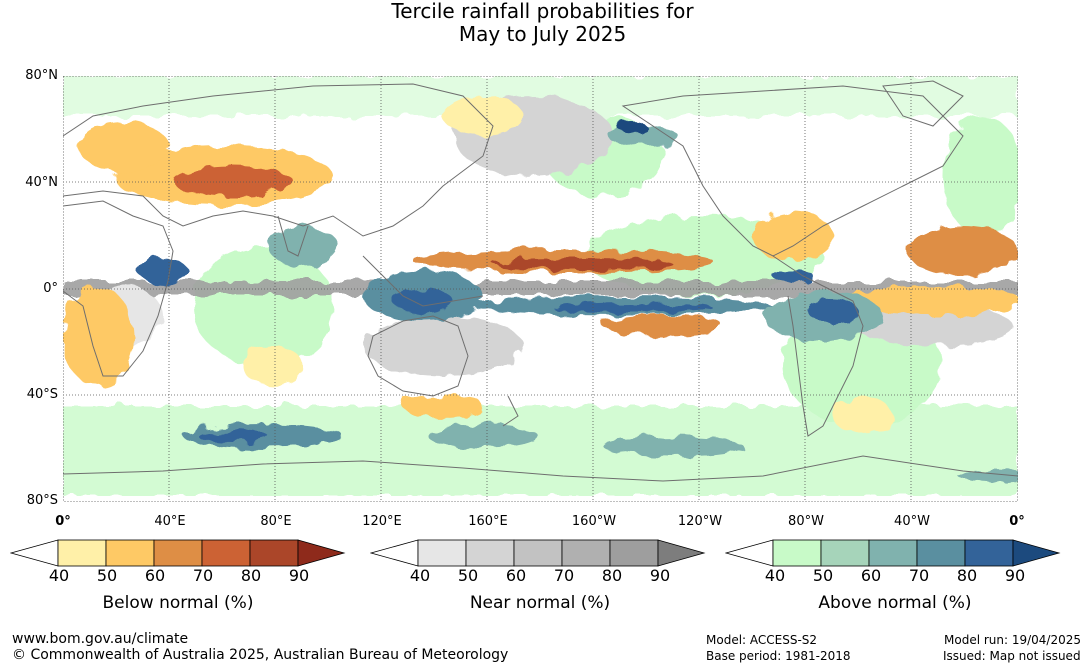 The width and height of the screenshot is (1085, 667). I want to click on colorbar-above-normal, so click(893, 553).